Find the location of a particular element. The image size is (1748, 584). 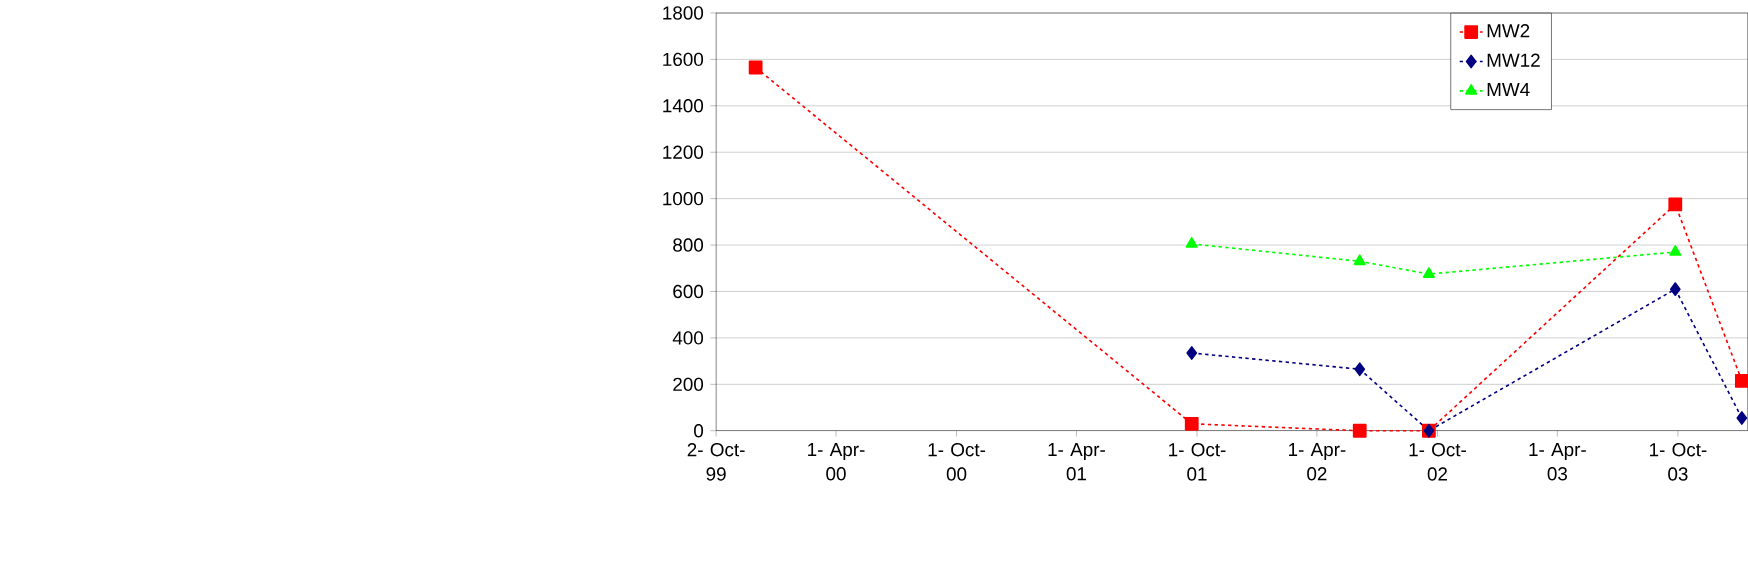

x-tick-label: 2- Oct- 99 is located at coordinates (716, 462).